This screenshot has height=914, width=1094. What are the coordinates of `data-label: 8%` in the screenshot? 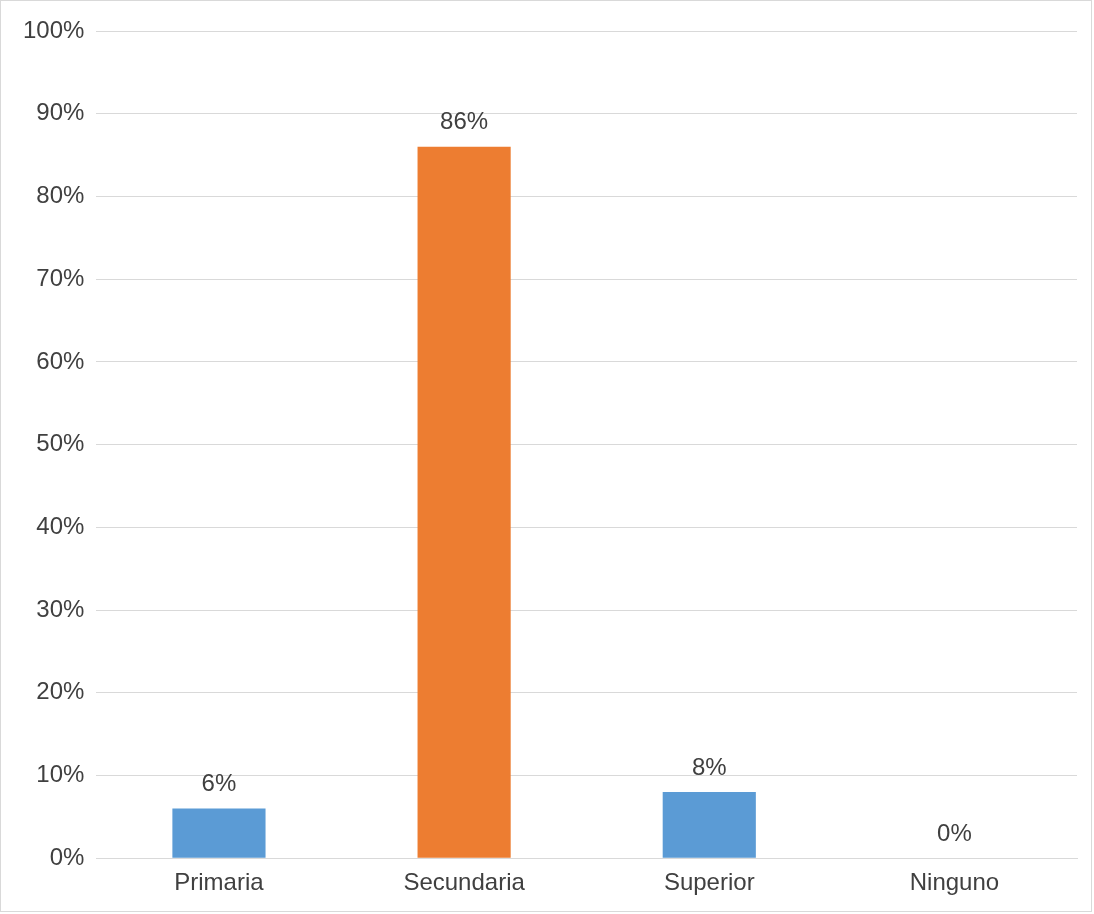 It's located at (709, 766).